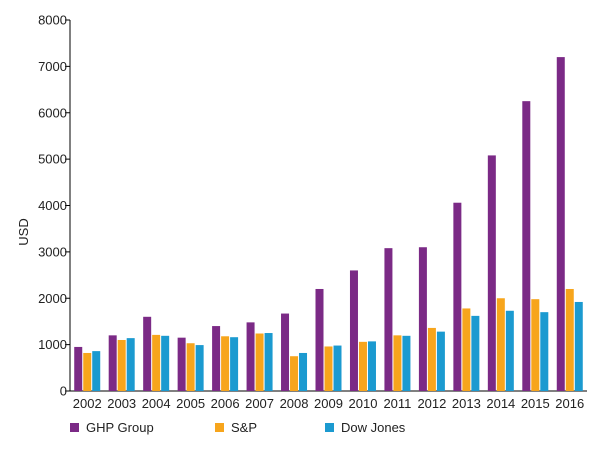  Describe the element at coordinates (363, 403) in the screenshot. I see `x-tick-label: 2010` at that location.